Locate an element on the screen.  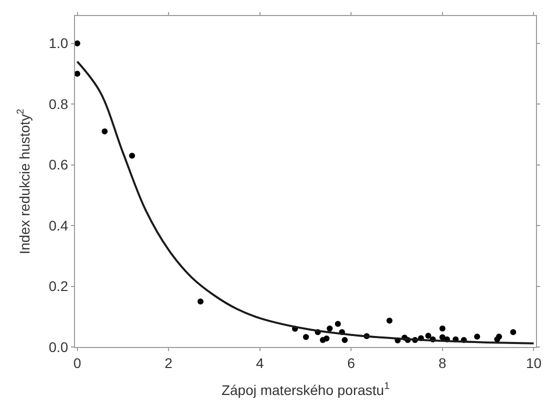
x-axis-title: Zápoj materského porastu$^{1}$ is located at coordinates (305, 389).